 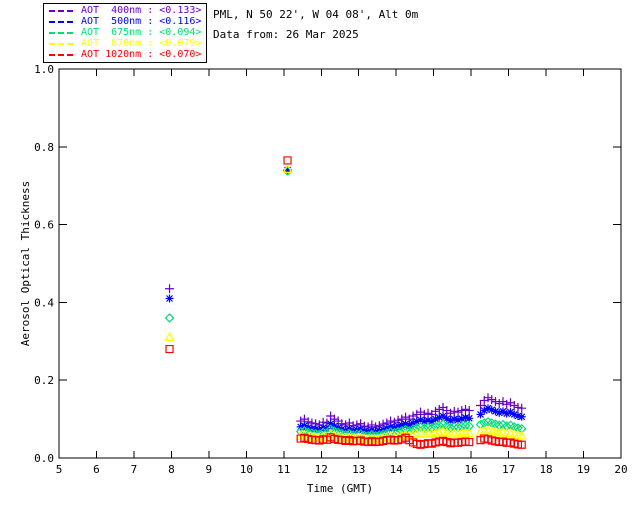 I want to click on x-tick-label: 19, so click(x=583, y=469).